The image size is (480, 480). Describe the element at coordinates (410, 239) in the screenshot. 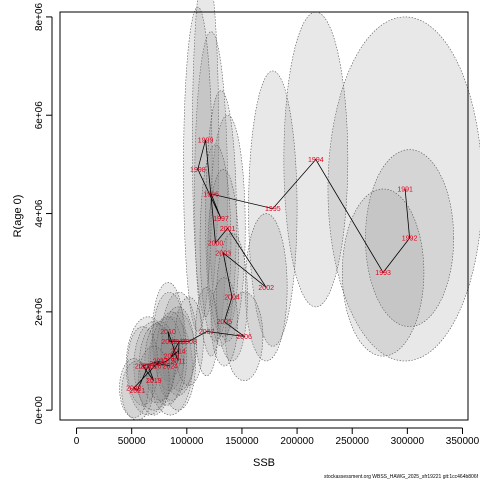

I see `year-label-1992: 1992` at that location.